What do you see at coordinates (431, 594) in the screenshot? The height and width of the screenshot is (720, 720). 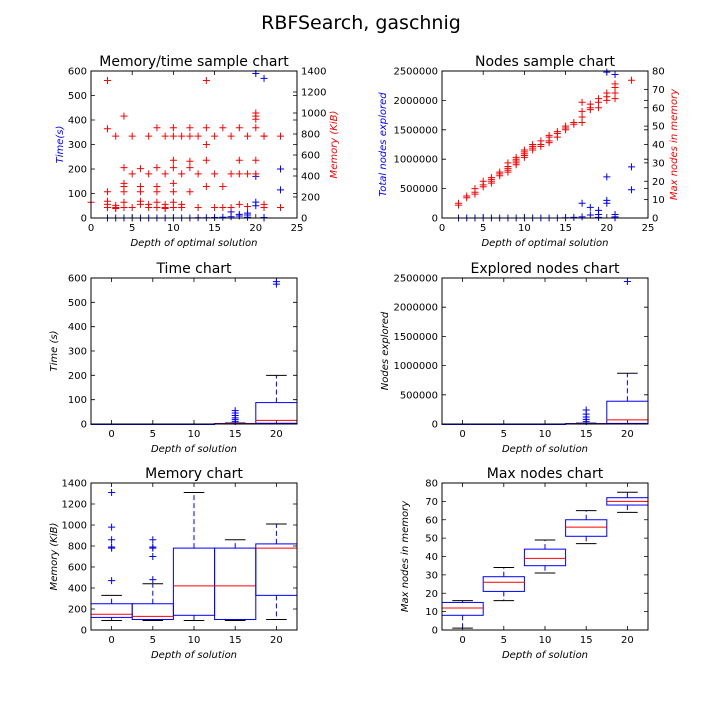 I see `y-tick-label: 20` at bounding box center [431, 594].